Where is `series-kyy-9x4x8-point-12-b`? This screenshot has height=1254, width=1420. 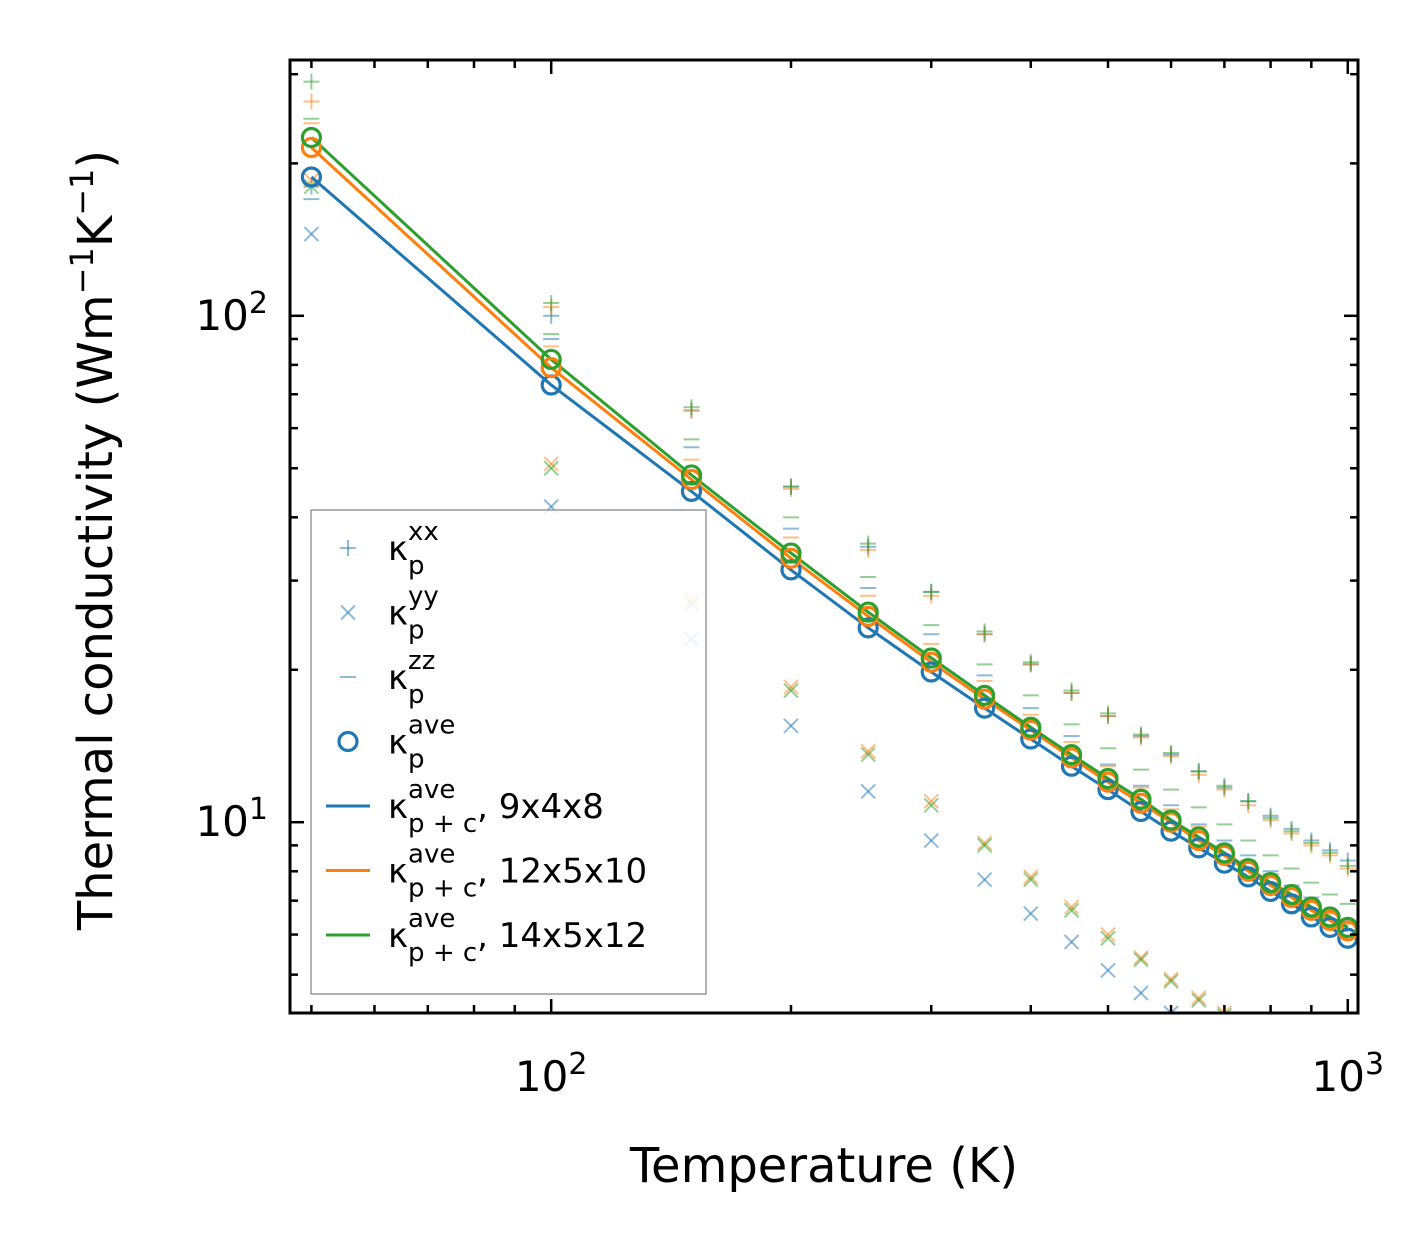 series-kyy-9x4x8-point-12-b is located at coordinates (1199, 1029).